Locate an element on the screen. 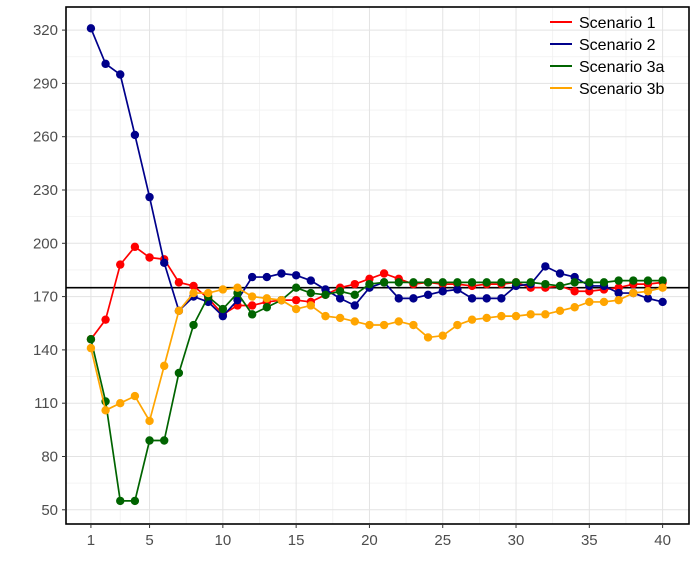  y-tick-label: 50 is located at coordinates (49, 510).